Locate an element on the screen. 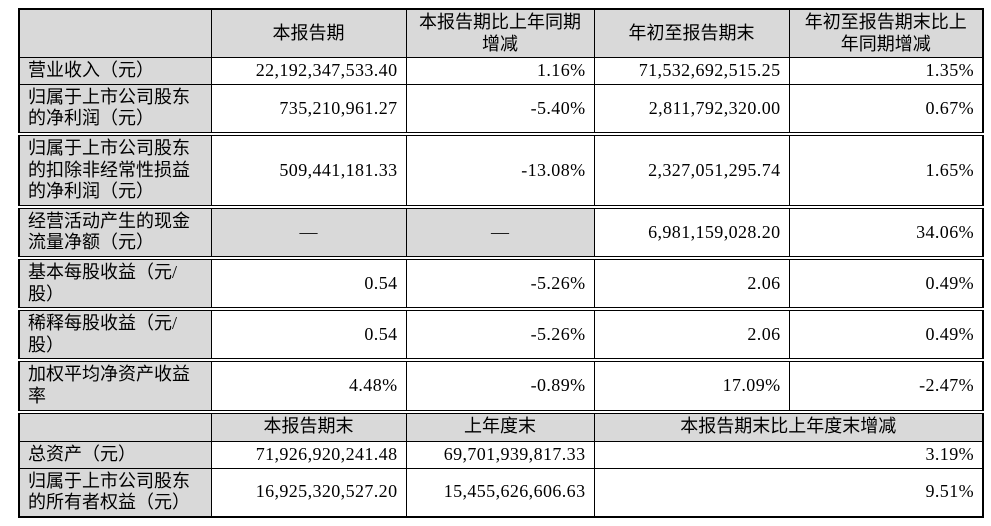 The height and width of the screenshot is (526, 991). value-yoy: -5.40% is located at coordinates (500, 109).